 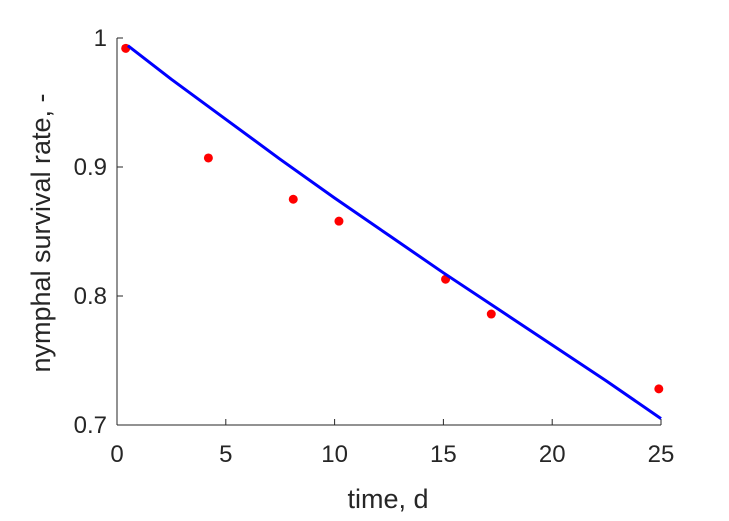 What do you see at coordinates (661, 454) in the screenshot?
I see `x-tick-label: 25` at bounding box center [661, 454].